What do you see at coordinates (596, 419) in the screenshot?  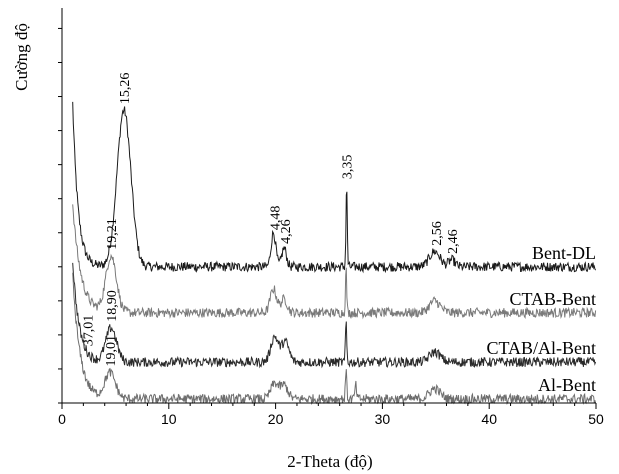 I see `x-tick-label: 50` at bounding box center [596, 419].